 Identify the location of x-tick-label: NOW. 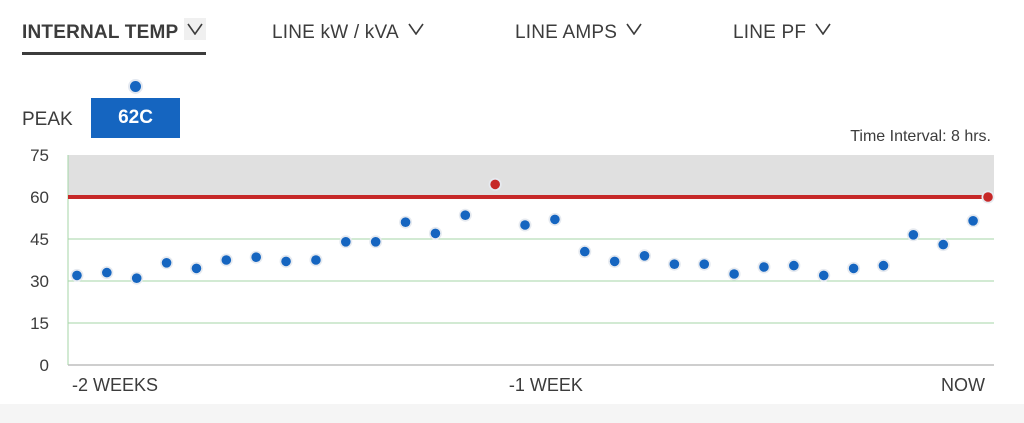
(963, 385).